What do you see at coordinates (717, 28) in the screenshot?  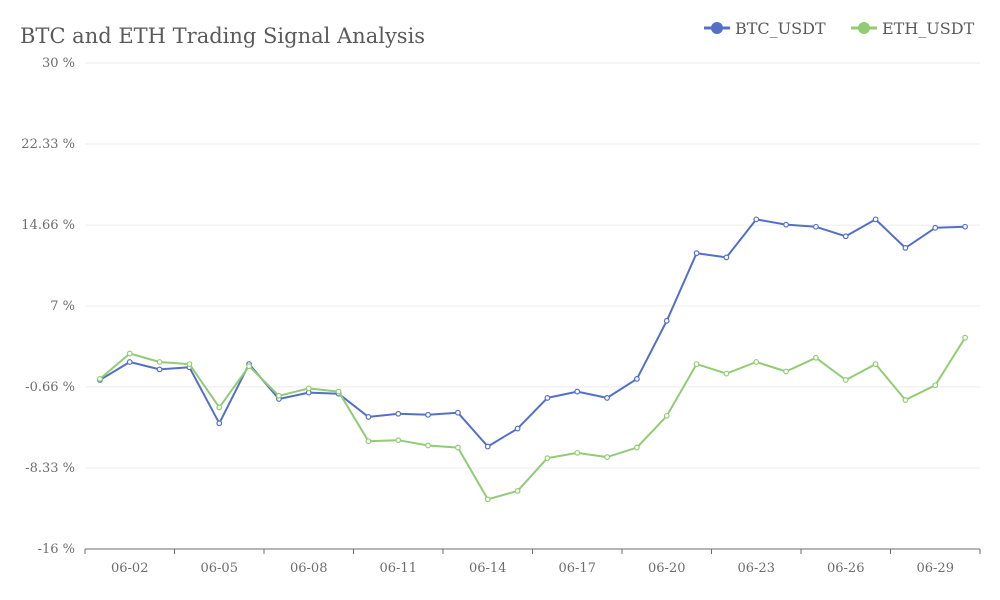 I see `legend-marker-btc` at bounding box center [717, 28].